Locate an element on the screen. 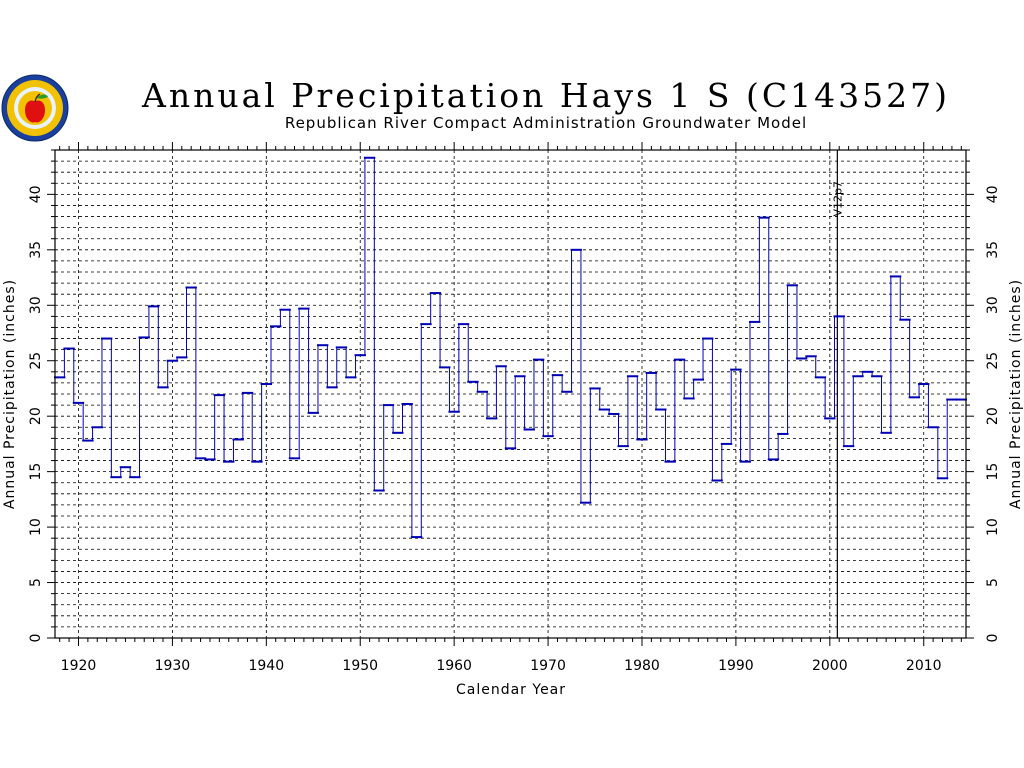 The image size is (1024, 768). x-tick-label: 1940 is located at coordinates (266, 666).